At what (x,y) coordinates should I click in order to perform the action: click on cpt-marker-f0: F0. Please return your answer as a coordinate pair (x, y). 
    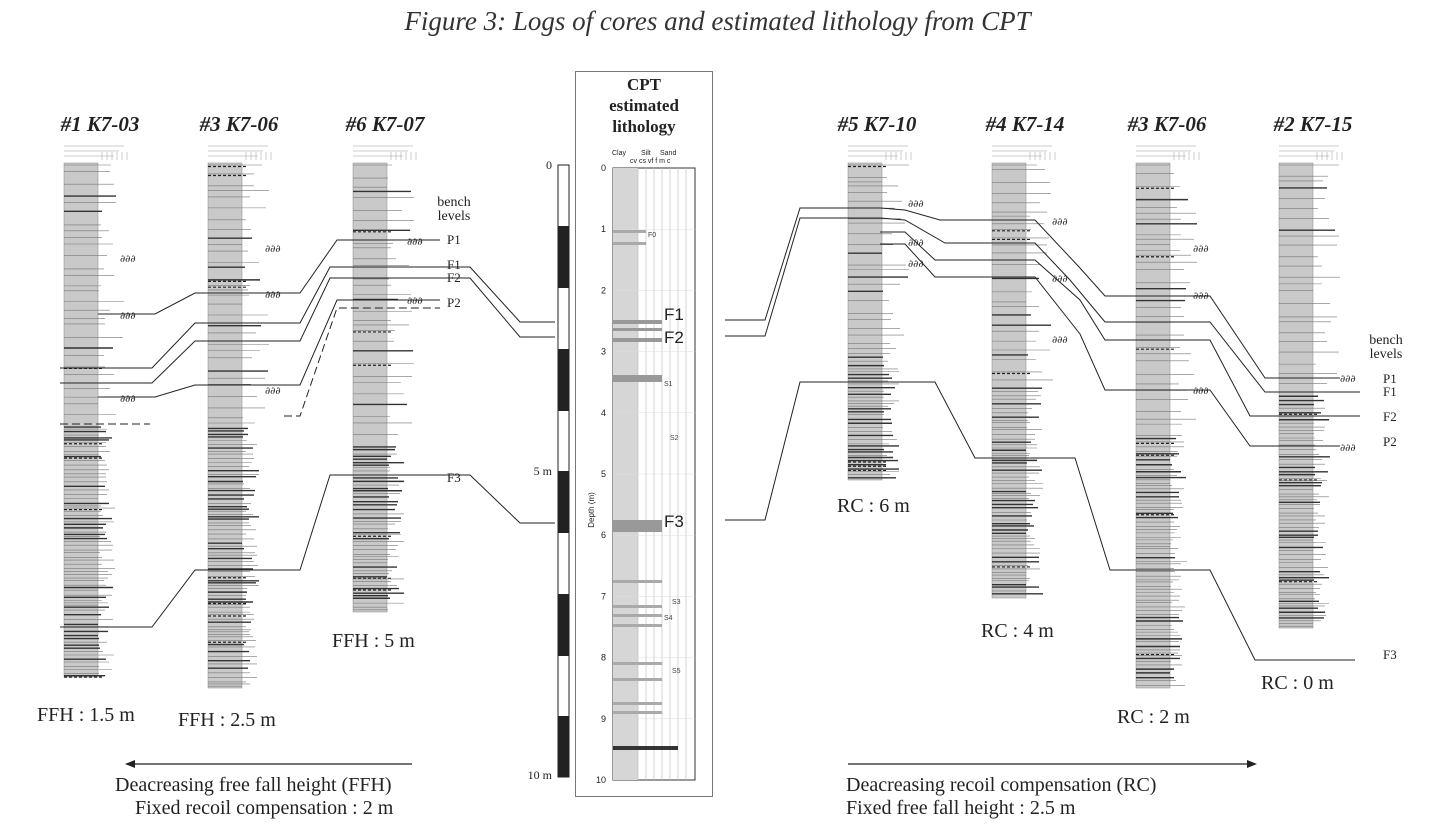
    Looking at the image, I should click on (652, 235).